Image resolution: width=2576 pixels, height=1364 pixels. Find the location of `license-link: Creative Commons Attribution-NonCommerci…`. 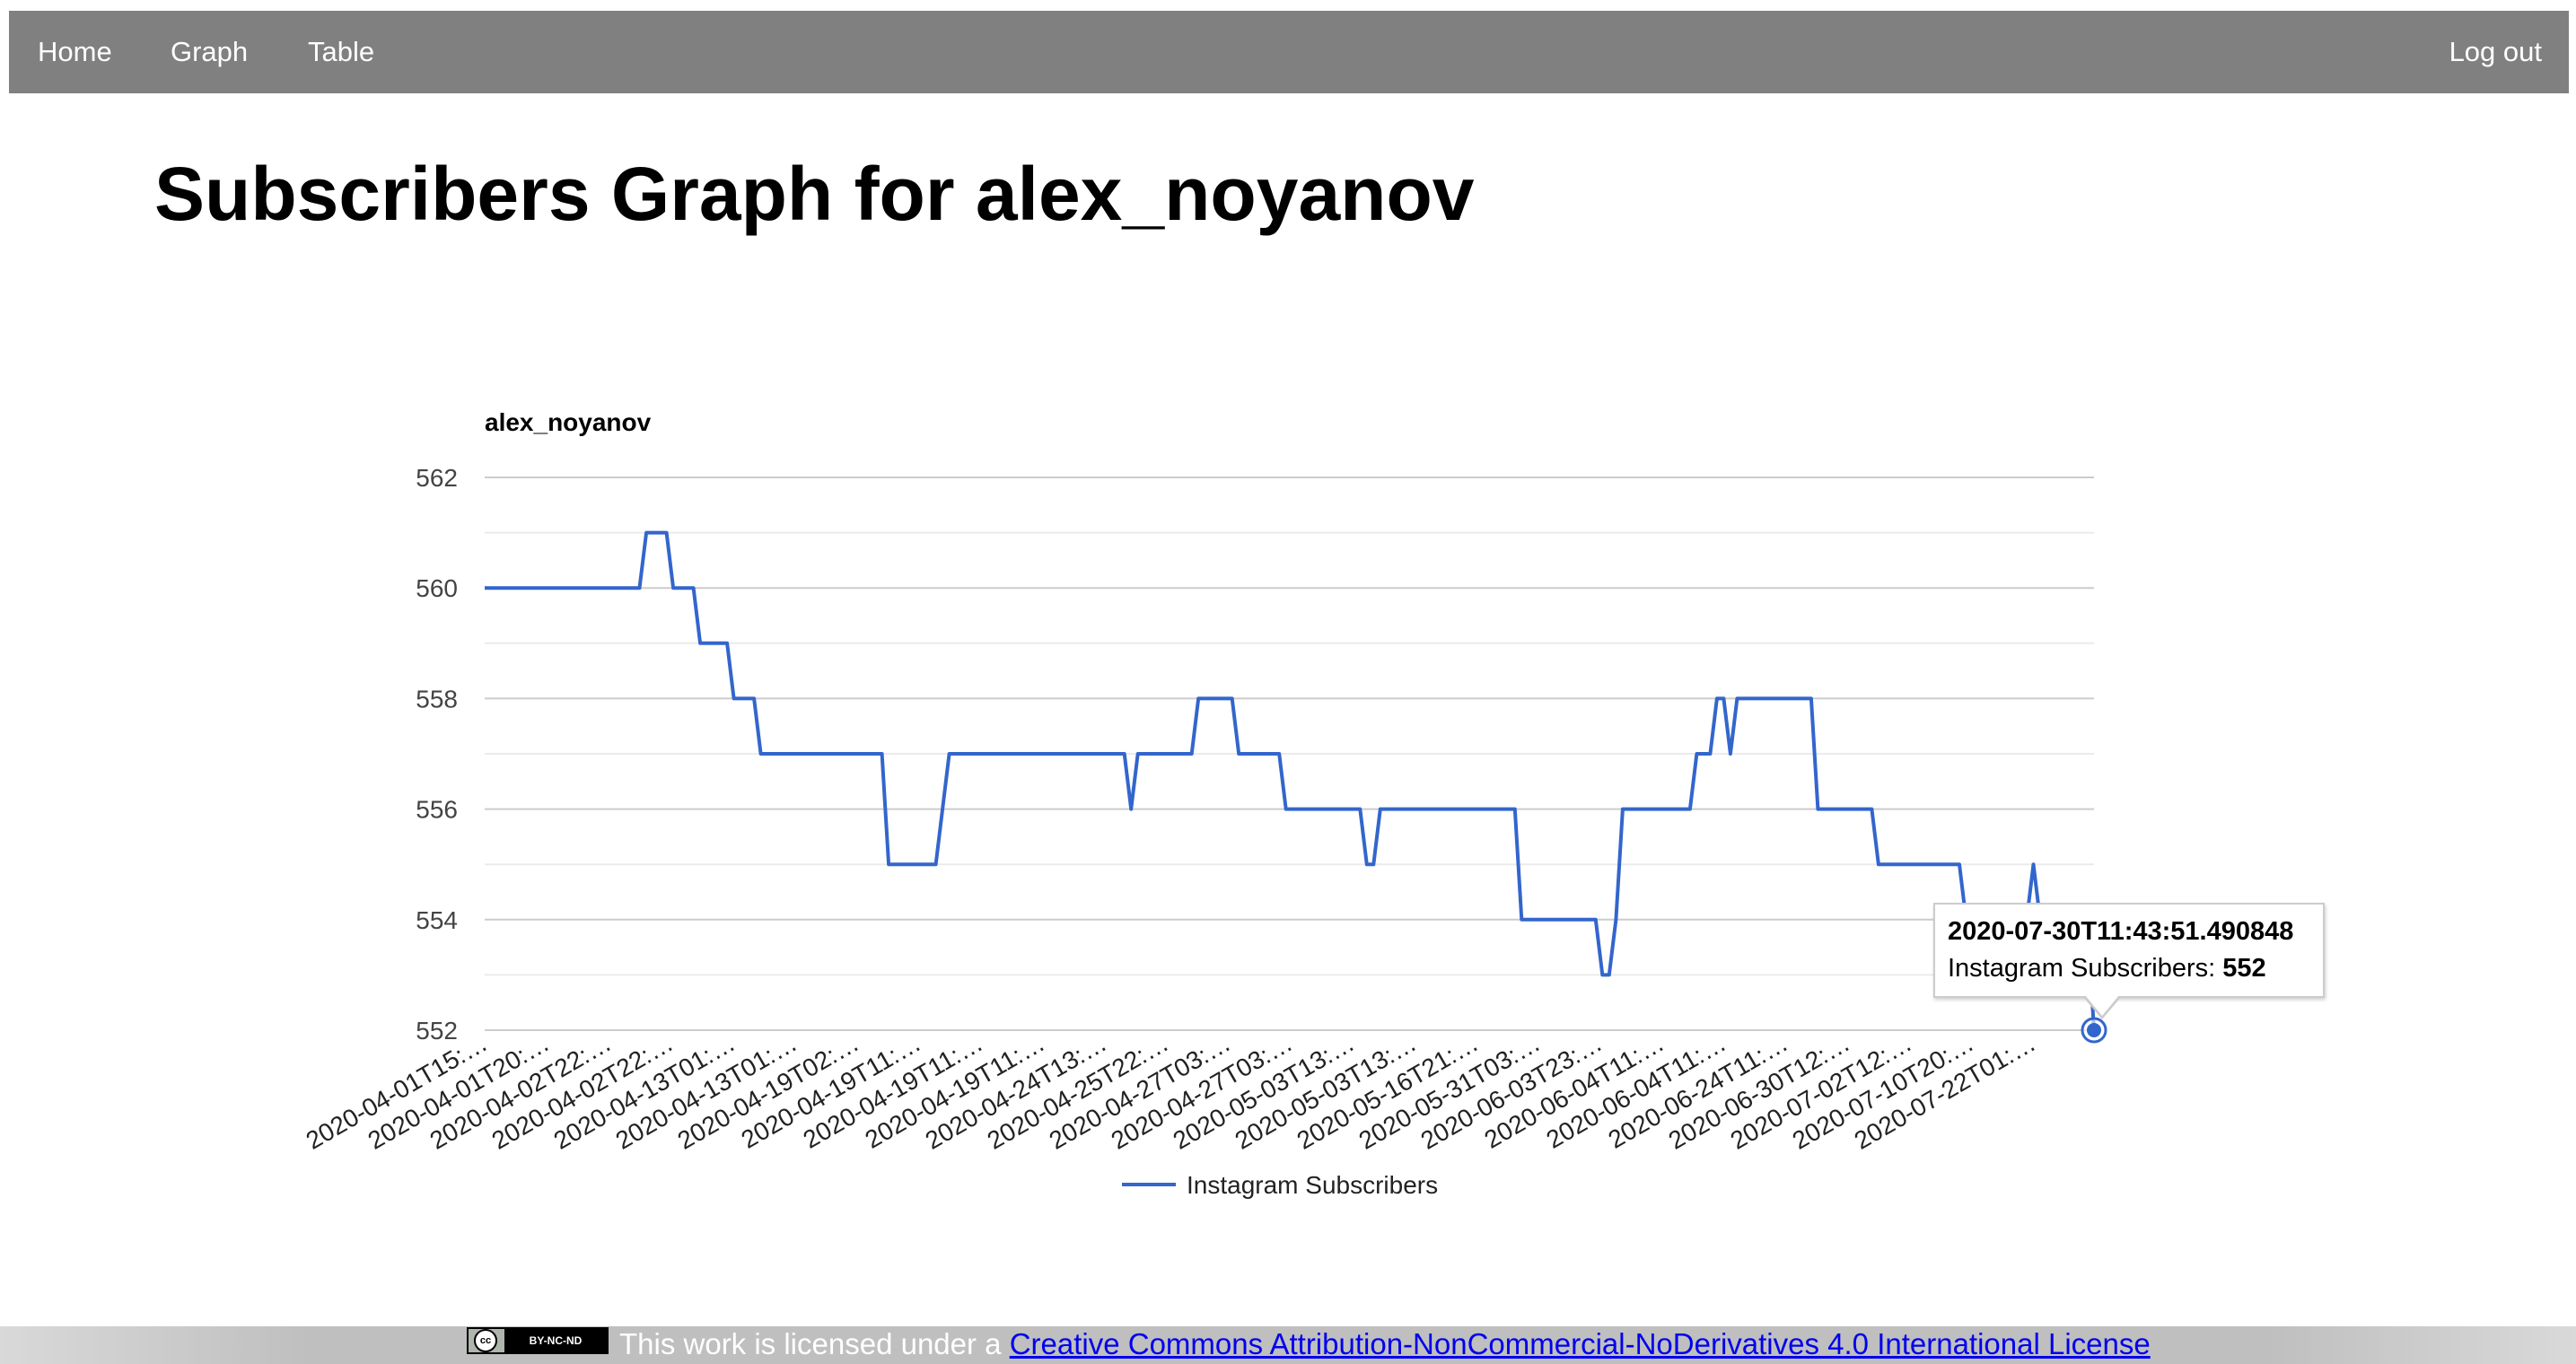

license-link: Creative Commons Attribution-NonCommerci… is located at coordinates (1580, 1343).